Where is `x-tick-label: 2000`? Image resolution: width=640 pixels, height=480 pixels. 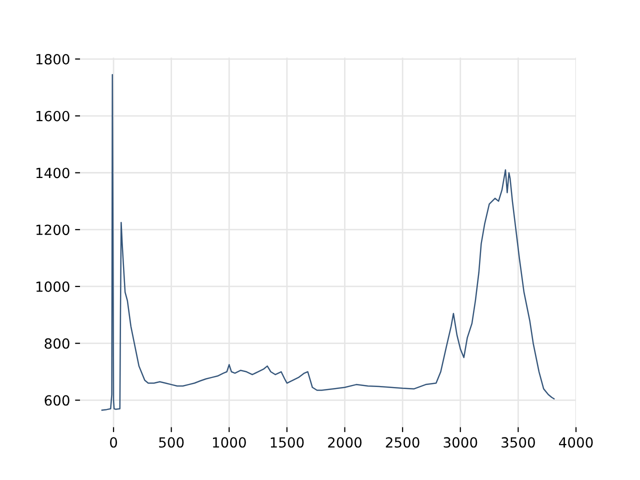
x-tick-label: 2000 is located at coordinates (345, 442).